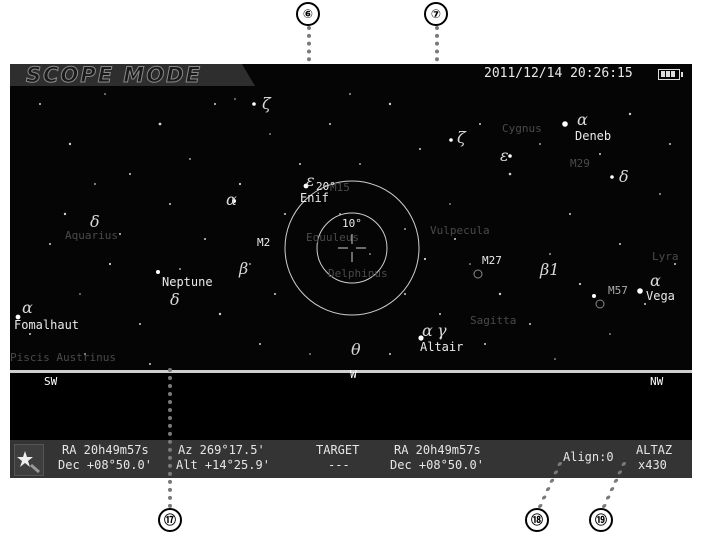  I want to click on constellation-lyra: Lyra, so click(665, 256).